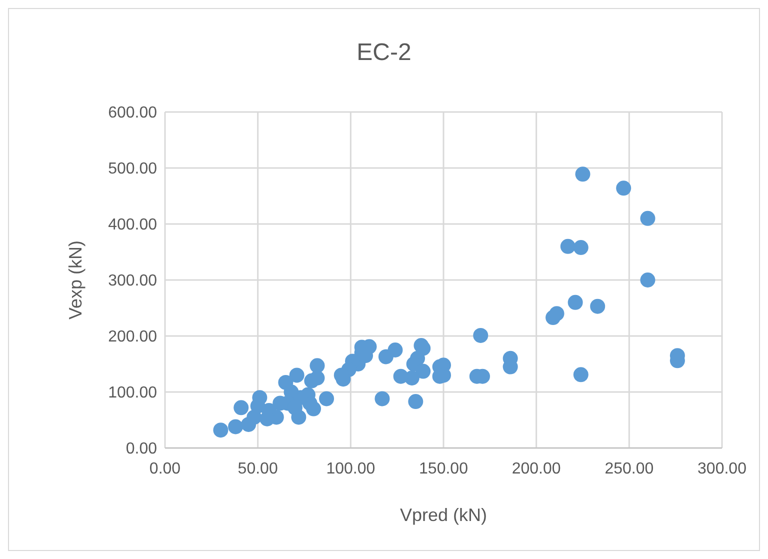 The width and height of the screenshot is (768, 559). What do you see at coordinates (133, 113) in the screenshot?
I see `y-tick-label: 600.00` at bounding box center [133, 113].